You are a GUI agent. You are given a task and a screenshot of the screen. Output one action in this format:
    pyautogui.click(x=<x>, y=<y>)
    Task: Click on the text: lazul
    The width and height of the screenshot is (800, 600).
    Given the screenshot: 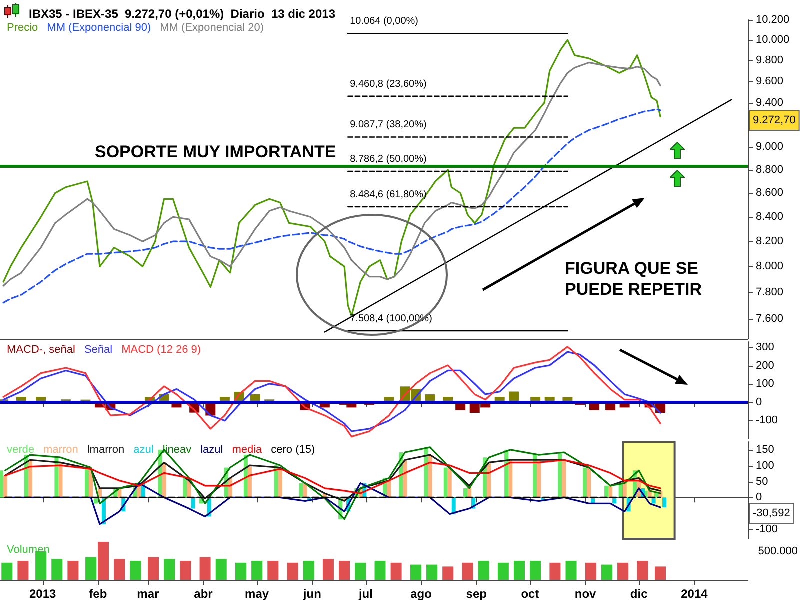 What is the action you would take?
    pyautogui.click(x=212, y=450)
    